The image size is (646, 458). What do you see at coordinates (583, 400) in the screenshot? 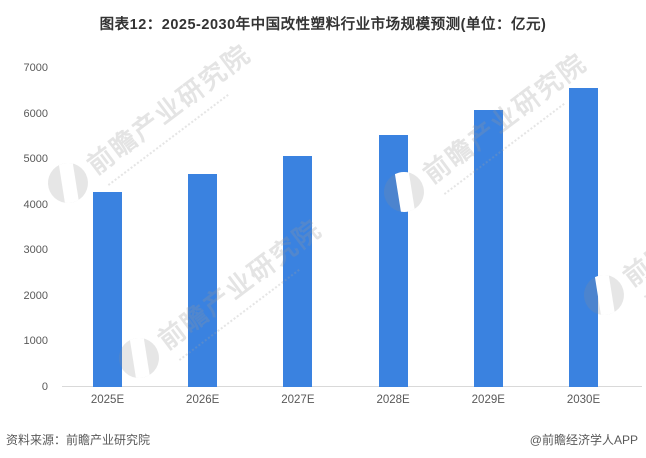
I see `x-tick-2030E: 2030E` at bounding box center [583, 400].